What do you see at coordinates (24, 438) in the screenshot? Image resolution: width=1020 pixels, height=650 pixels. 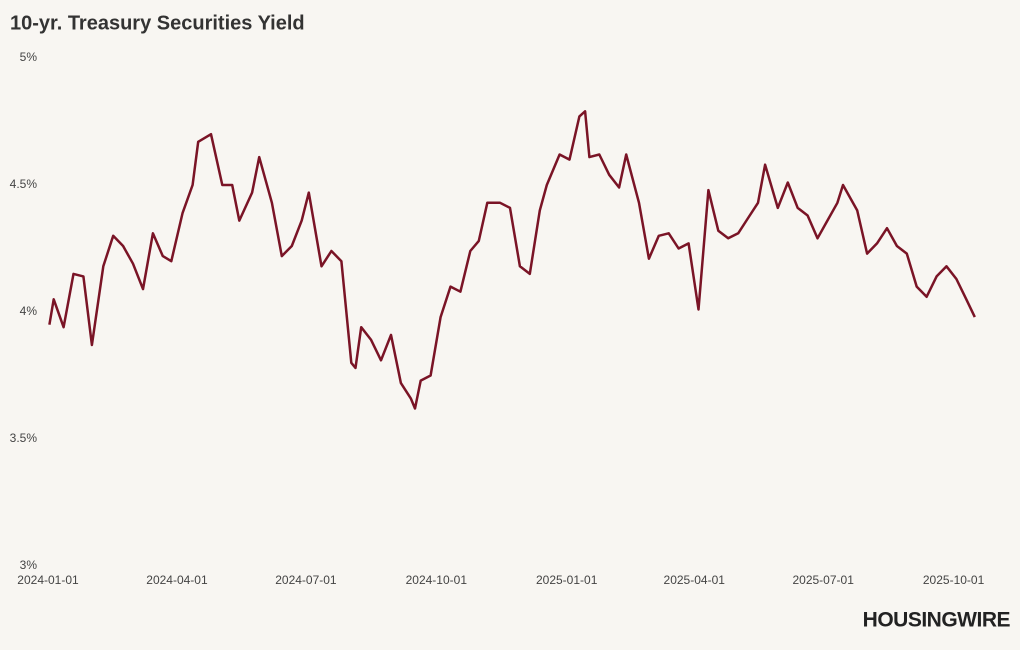 I see `y-tick-label: 3.5%` at bounding box center [24, 438].